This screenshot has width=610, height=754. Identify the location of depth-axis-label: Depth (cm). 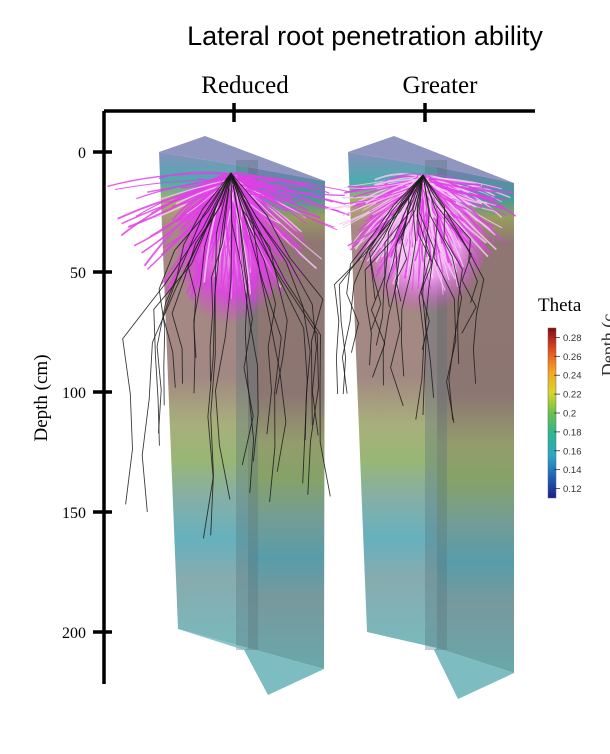
(41, 397).